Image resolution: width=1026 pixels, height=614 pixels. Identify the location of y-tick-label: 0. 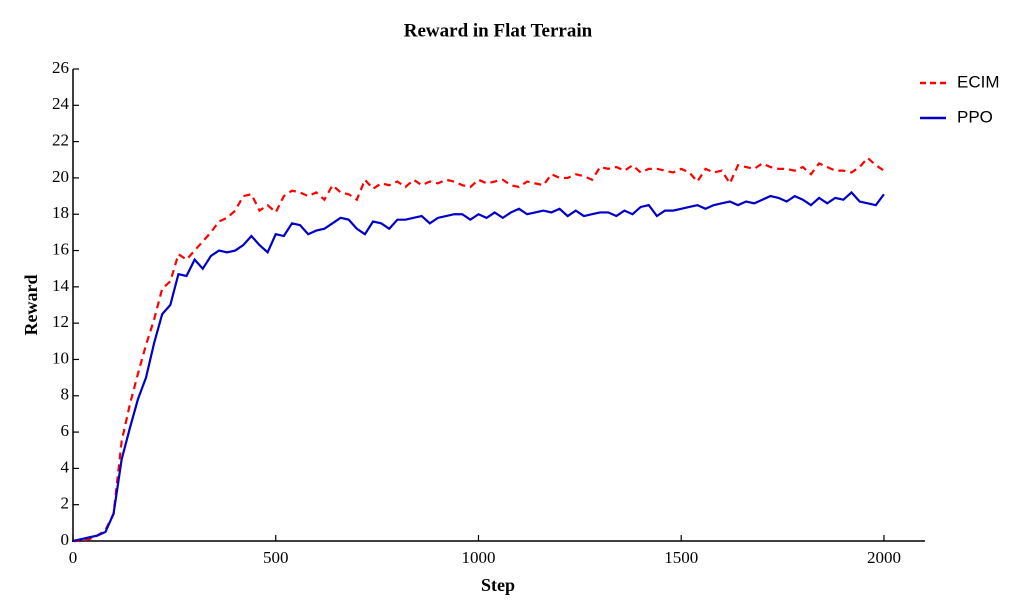
(65, 539).